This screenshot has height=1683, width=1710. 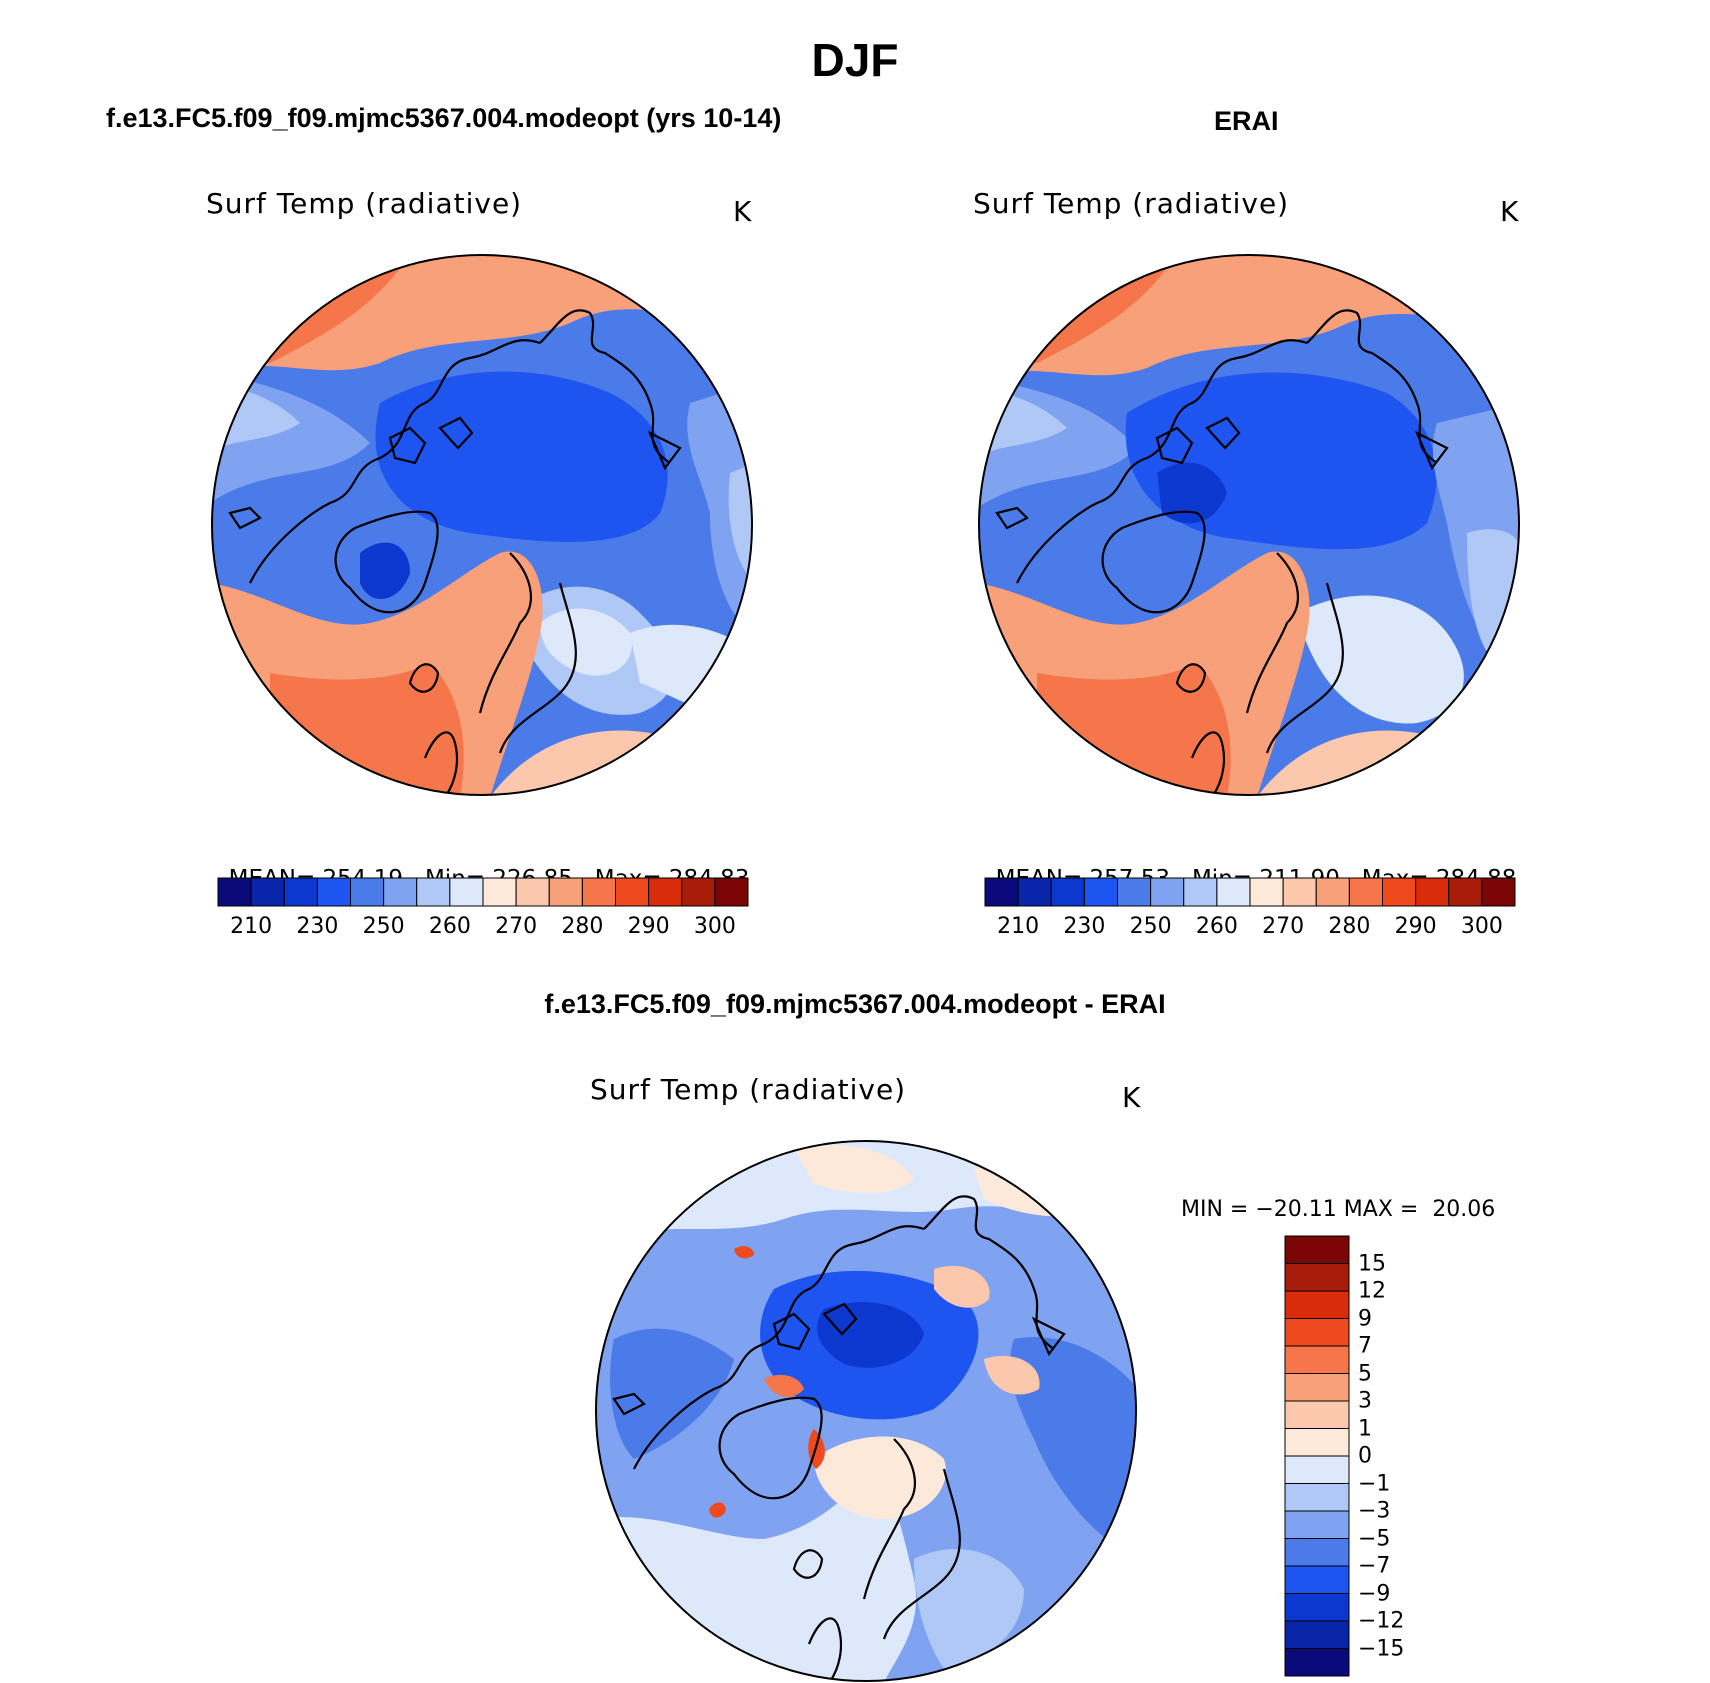 I want to click on obs-colorbar-tick-label: 250, so click(x=1150, y=926).